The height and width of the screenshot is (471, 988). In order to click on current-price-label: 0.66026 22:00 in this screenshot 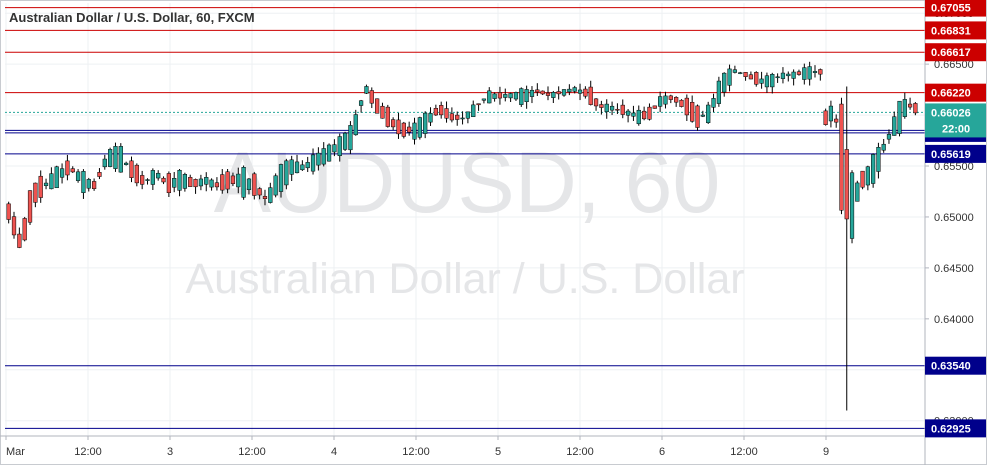, I will do `click(955, 120)`.